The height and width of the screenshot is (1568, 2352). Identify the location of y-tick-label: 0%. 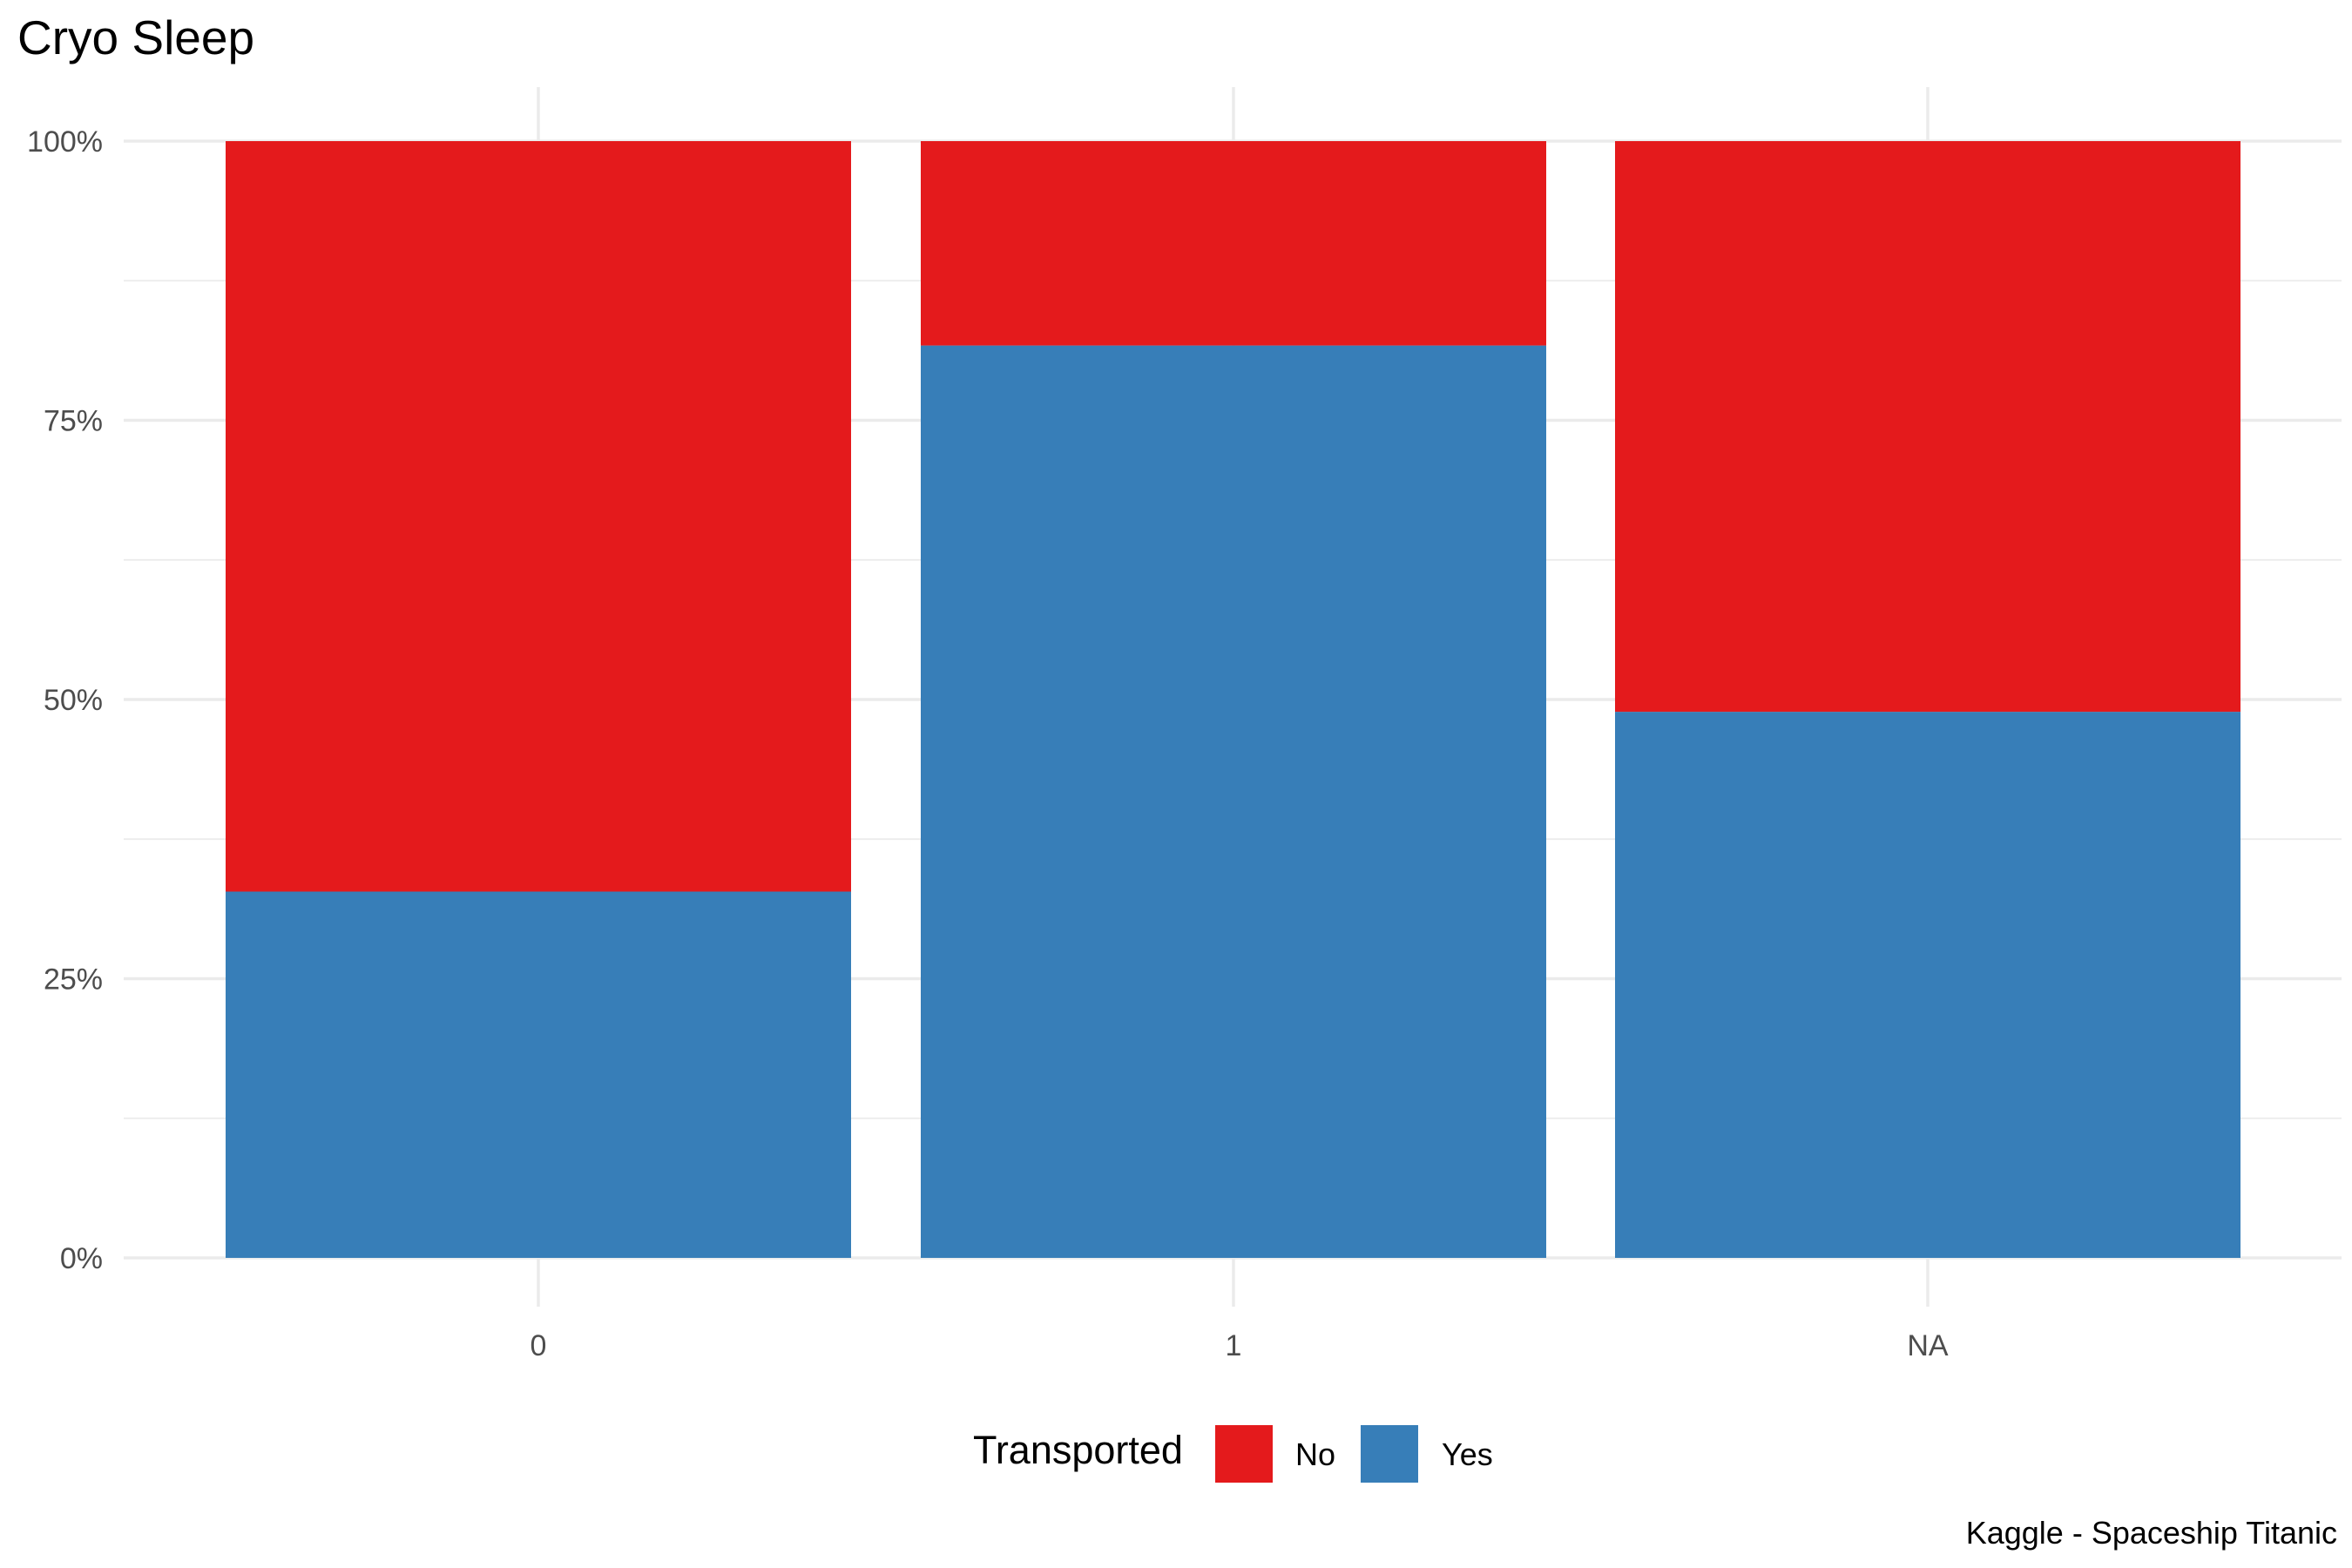
(82, 1258).